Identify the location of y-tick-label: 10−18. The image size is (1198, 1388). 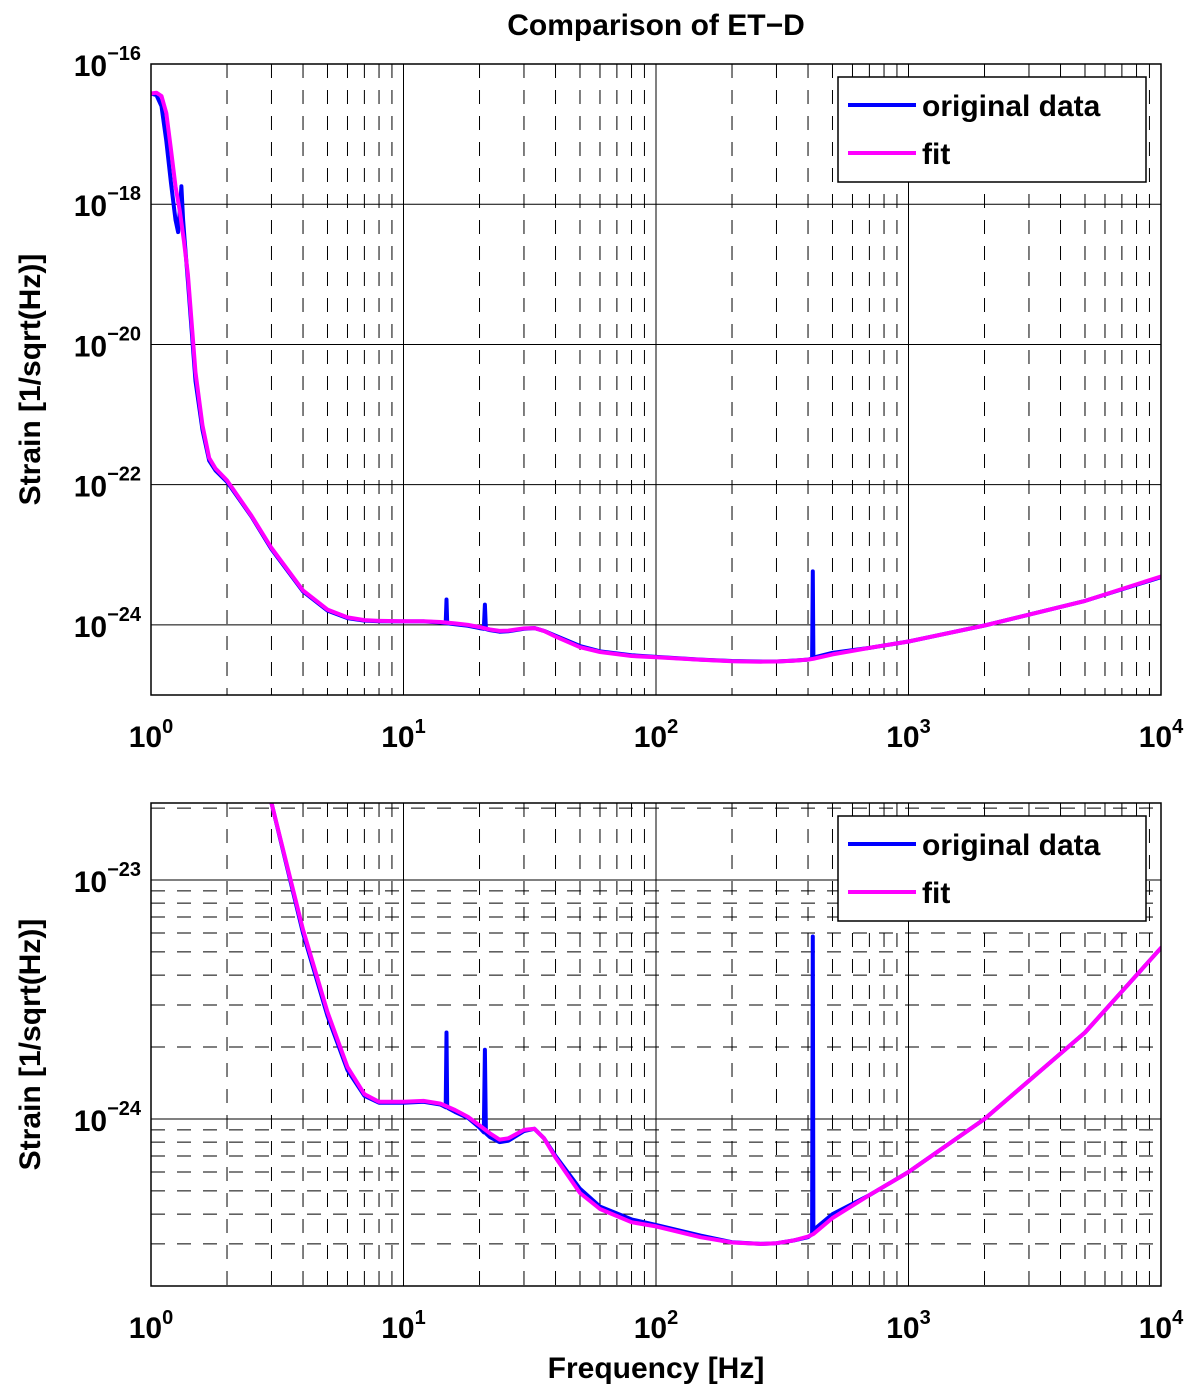
(107, 203).